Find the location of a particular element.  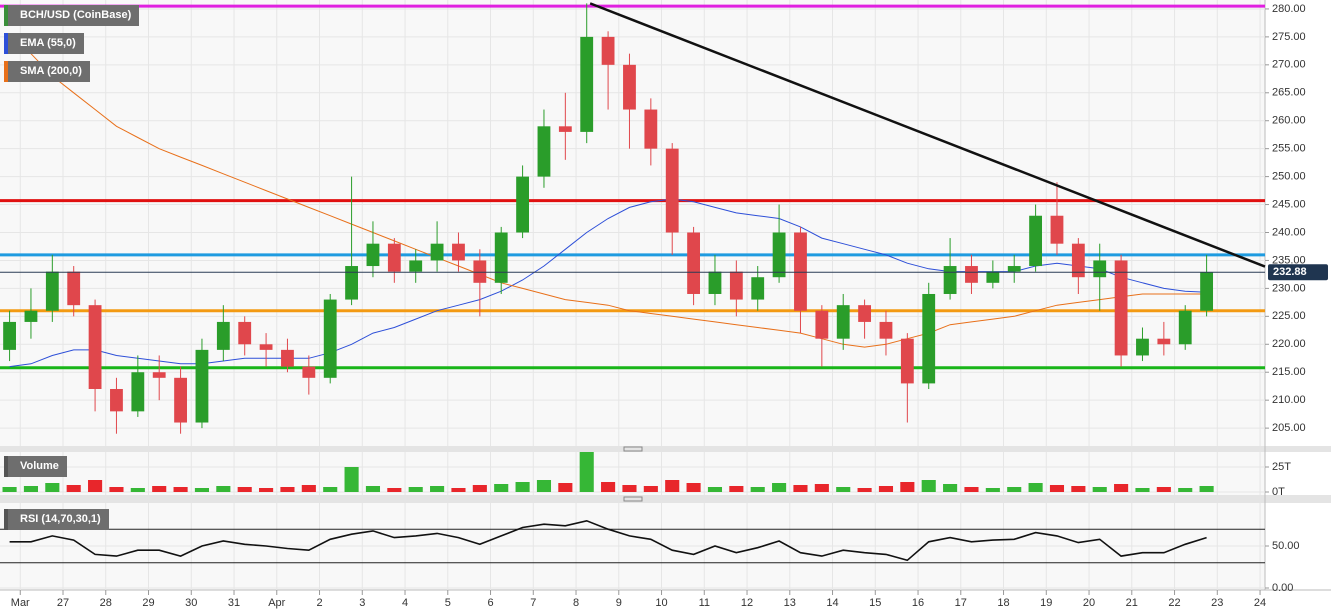

x-tick-label: 9 is located at coordinates (619, 603).